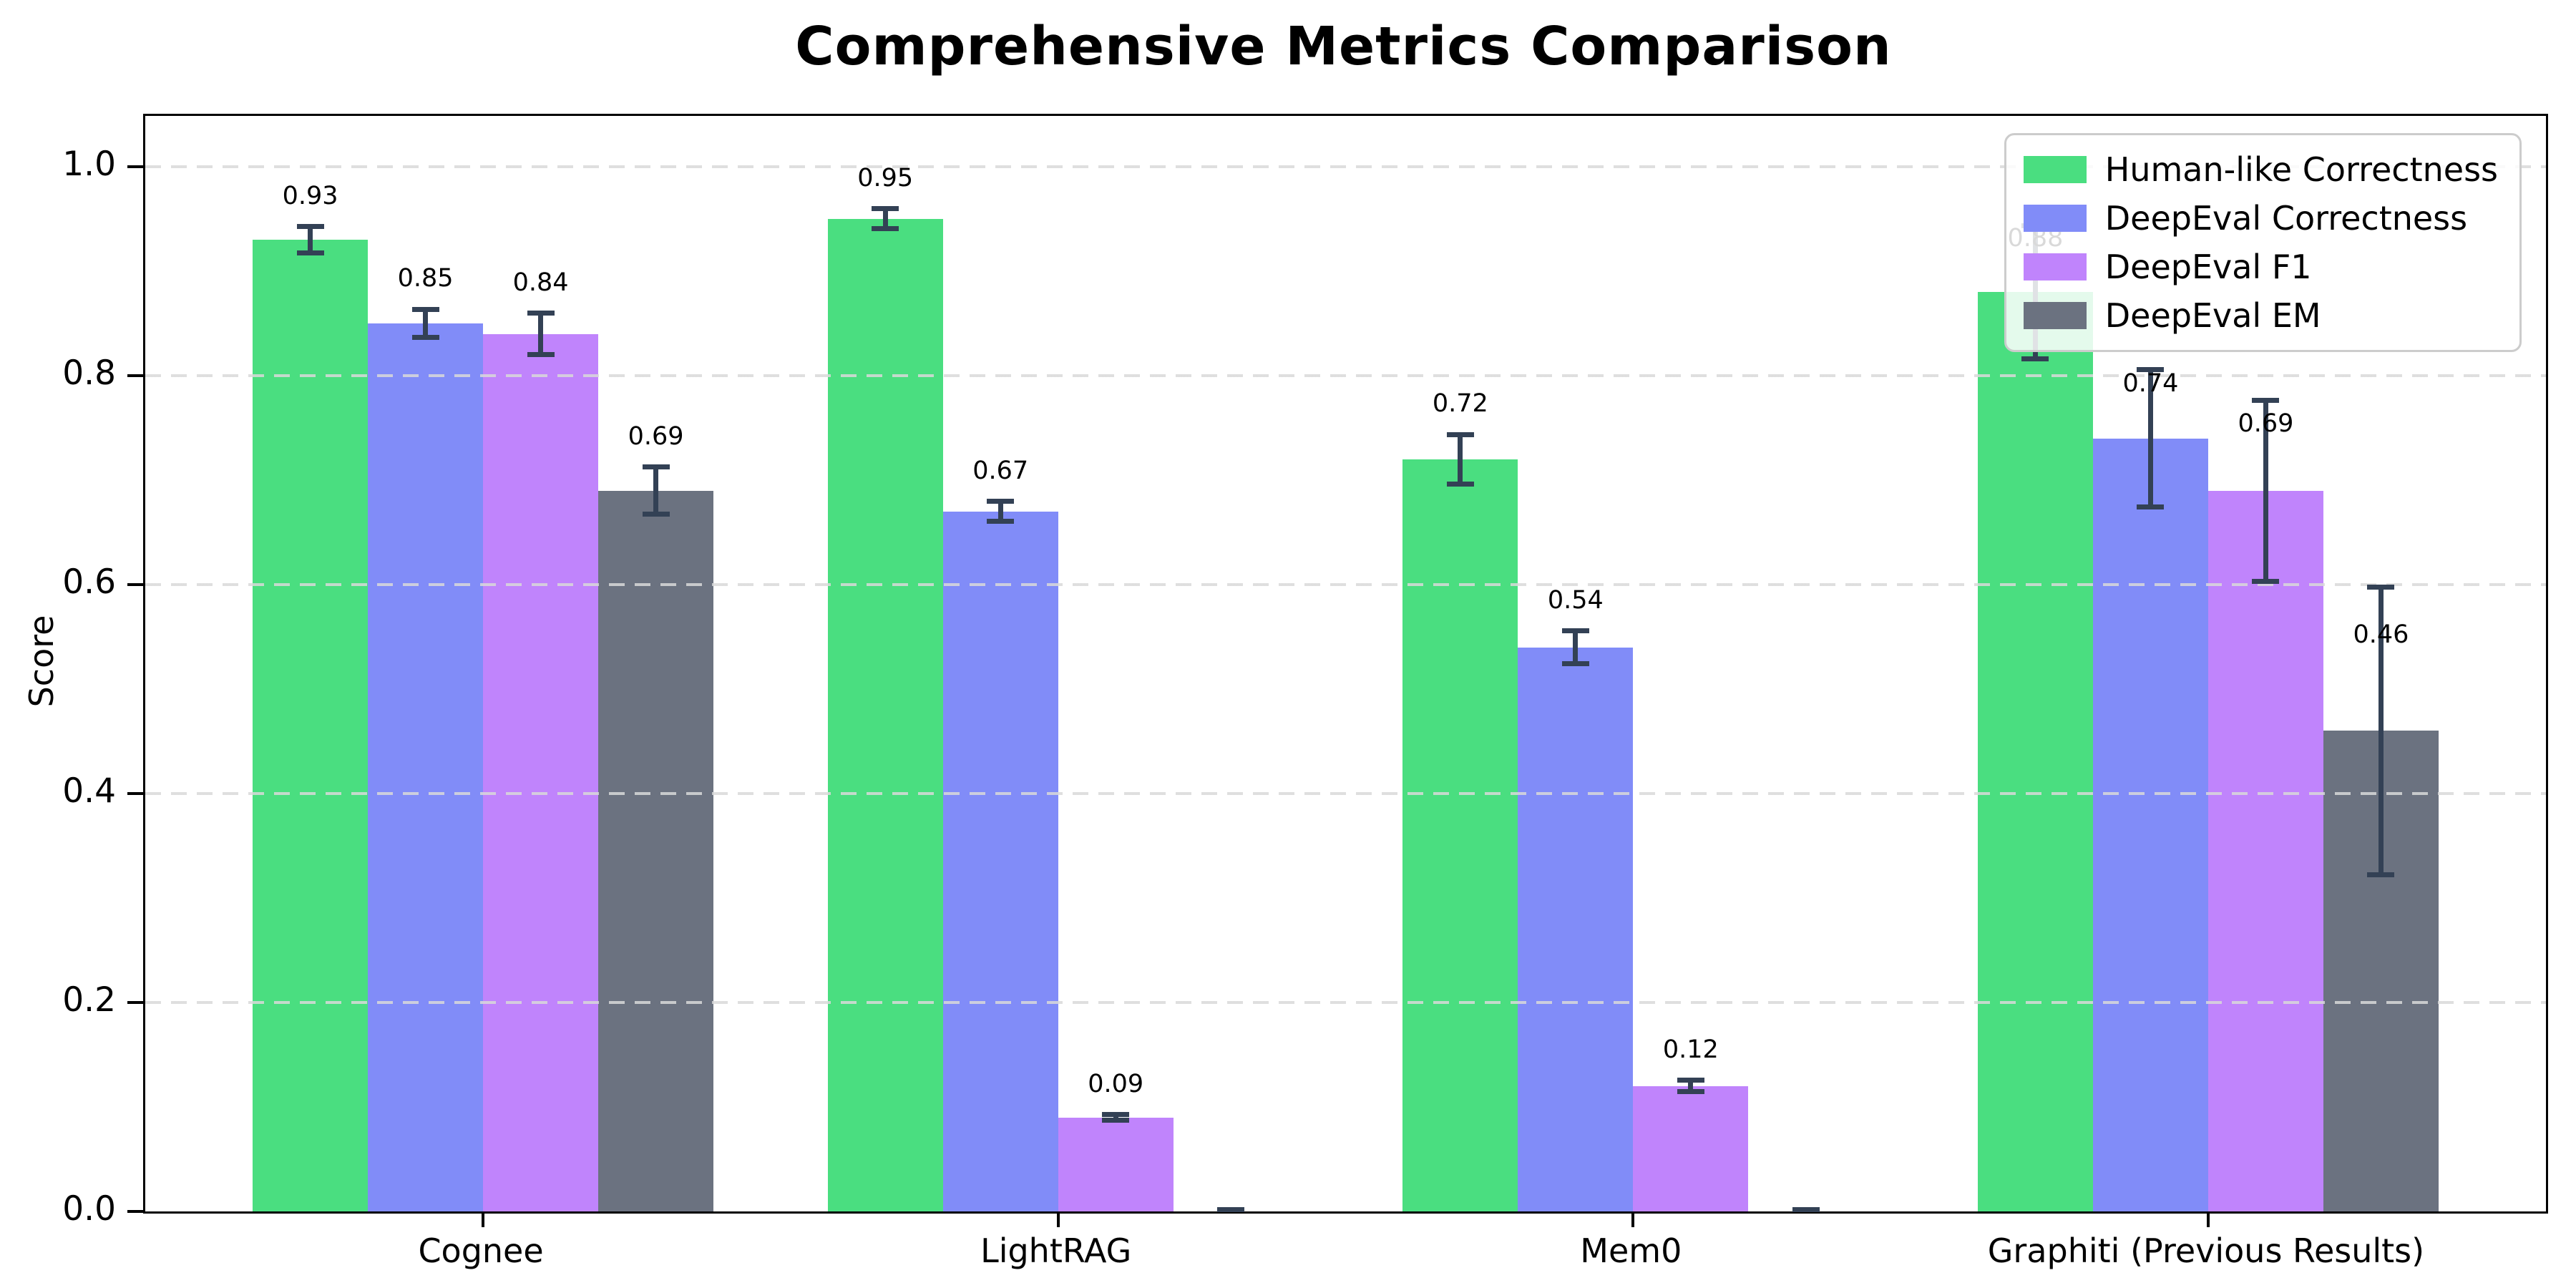 This screenshot has width=2576, height=1288. Describe the element at coordinates (885, 177) in the screenshot. I see `bar-value-label: 0.95` at that location.